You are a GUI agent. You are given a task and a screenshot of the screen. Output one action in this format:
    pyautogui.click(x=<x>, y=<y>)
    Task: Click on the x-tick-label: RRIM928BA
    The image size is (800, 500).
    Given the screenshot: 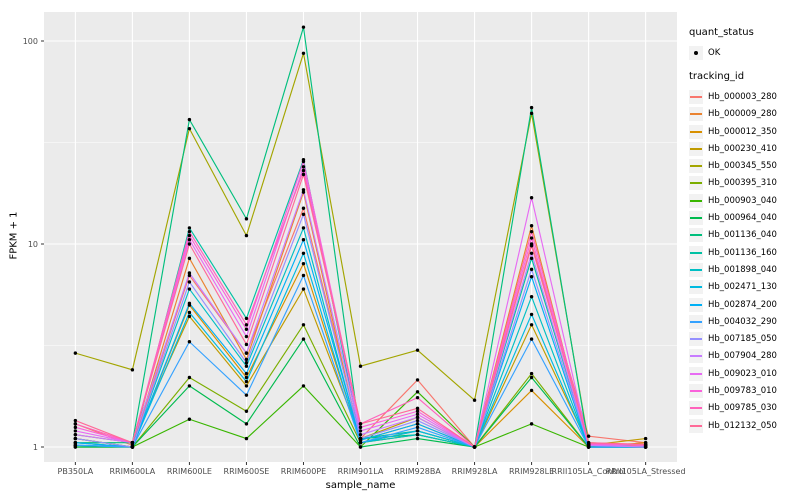 What is the action you would take?
    pyautogui.click(x=417, y=471)
    